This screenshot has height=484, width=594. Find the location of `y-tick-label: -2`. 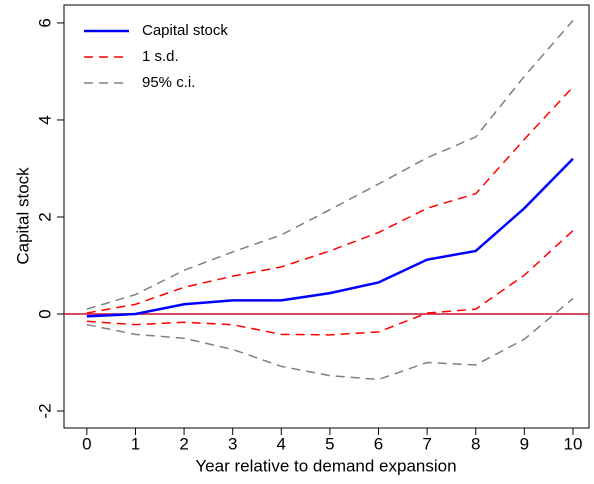

y-tick-label: -2 is located at coordinates (44, 410).